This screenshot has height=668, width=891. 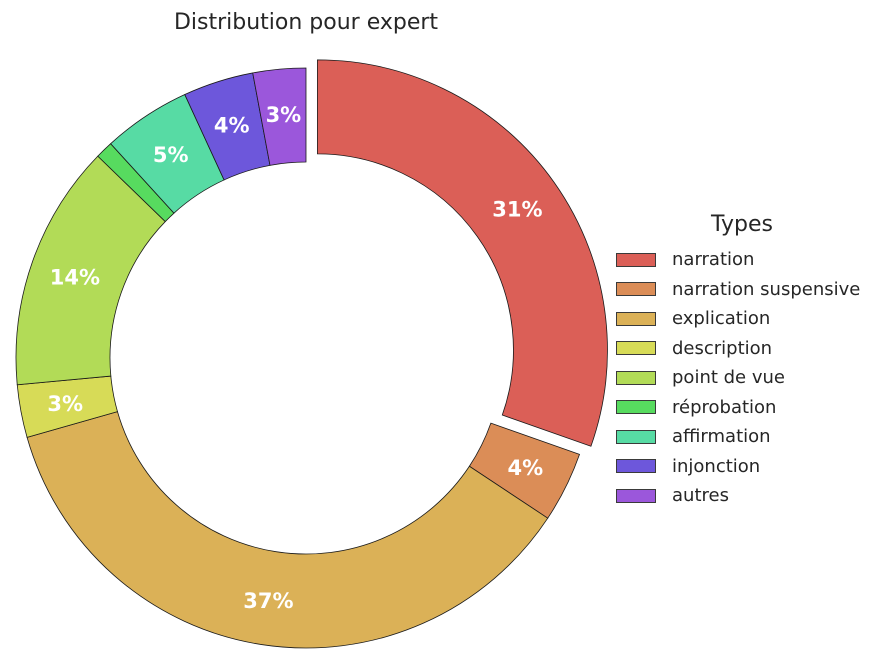 What do you see at coordinates (517, 209) in the screenshot?
I see `slice-value-label: 31%` at bounding box center [517, 209].